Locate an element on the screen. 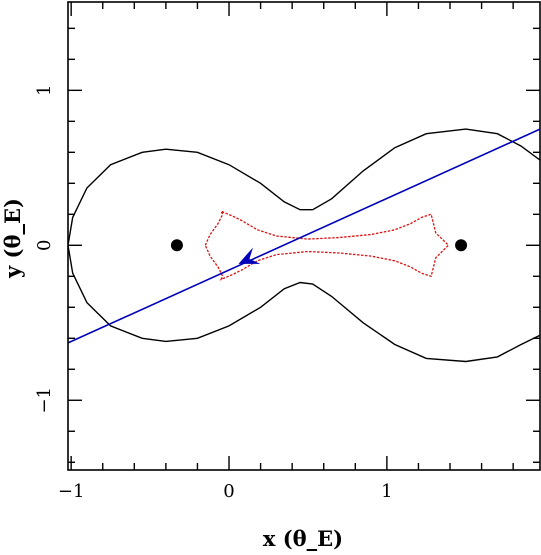 Image resolution: width=541 pixels, height=555 pixels. x-axis-label: x (θ_E) is located at coordinates (303, 538).